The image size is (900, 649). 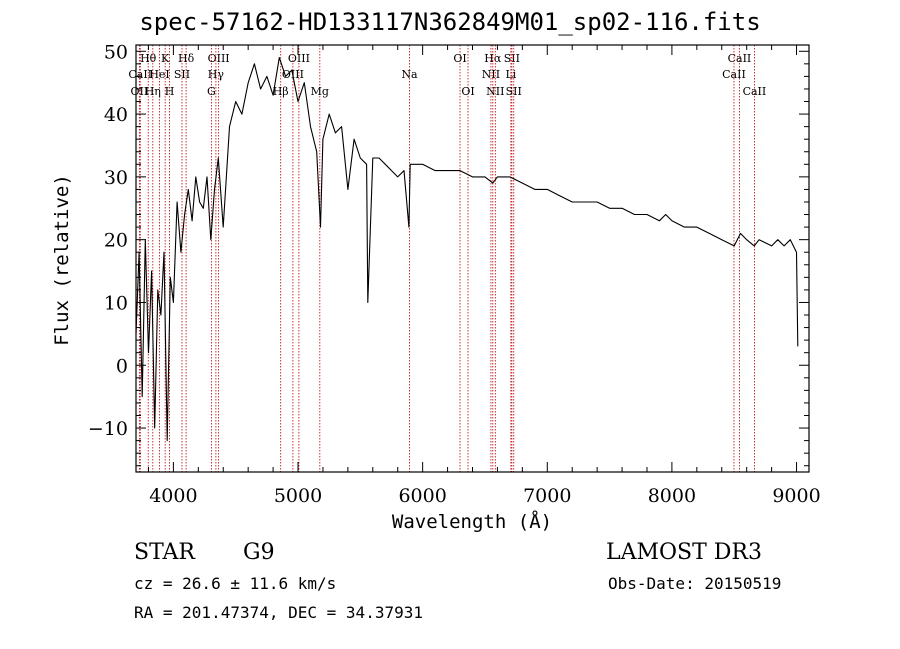 What do you see at coordinates (278, 612) in the screenshot?
I see `coordinates: RA = 201.47374, DEC = 34.37931` at bounding box center [278, 612].